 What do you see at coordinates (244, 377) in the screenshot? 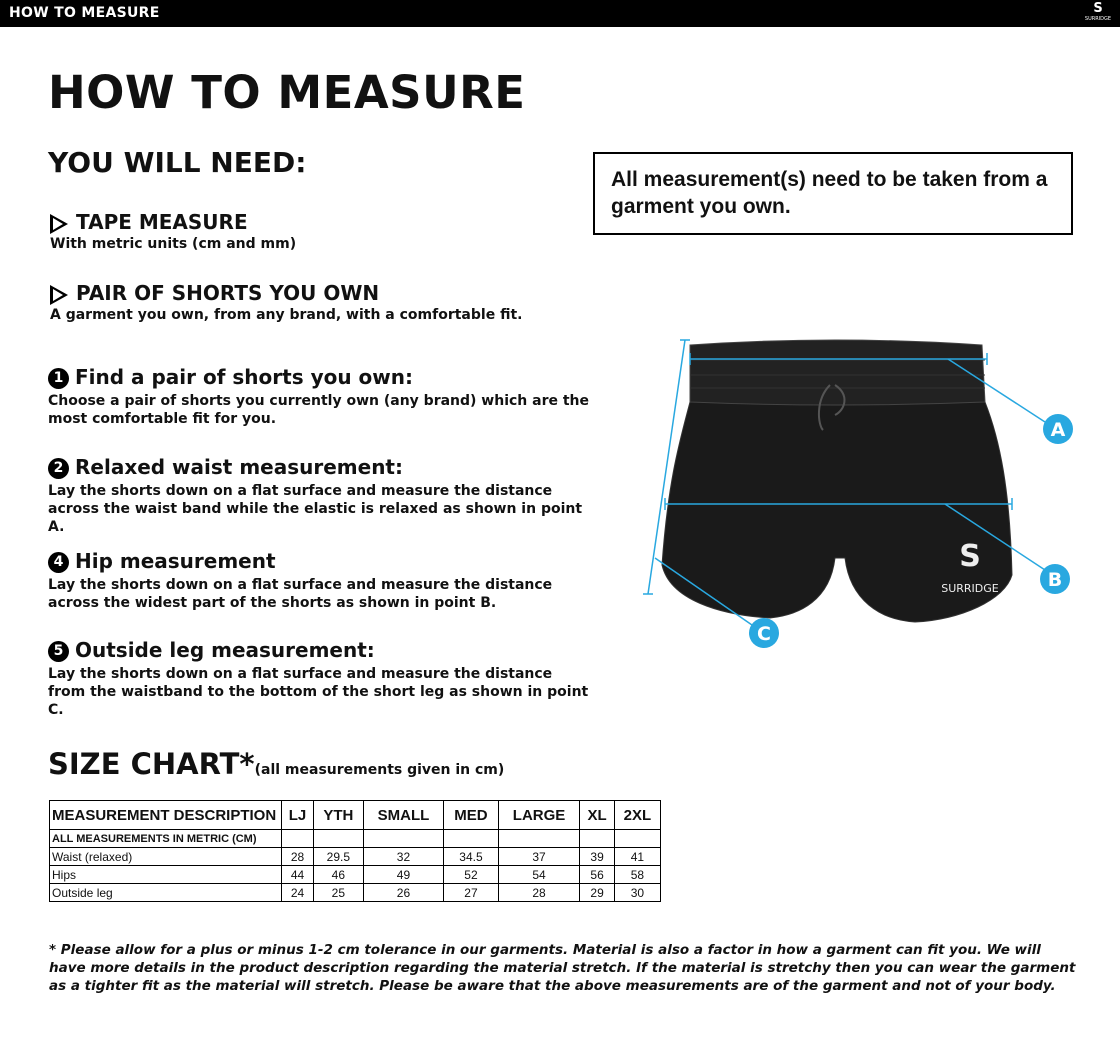
I see `step-title: Find a pair of shorts you own:` at bounding box center [244, 377].